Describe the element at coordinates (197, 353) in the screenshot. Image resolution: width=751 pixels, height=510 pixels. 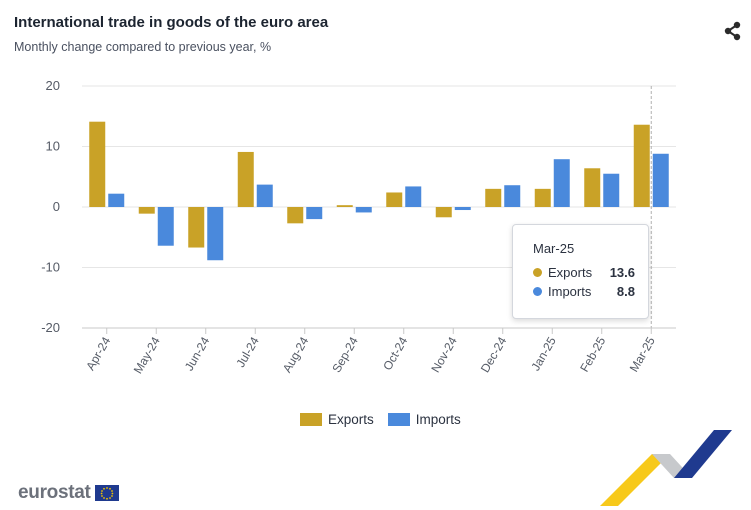
I see `x-tick-label: Jun-24` at that location.